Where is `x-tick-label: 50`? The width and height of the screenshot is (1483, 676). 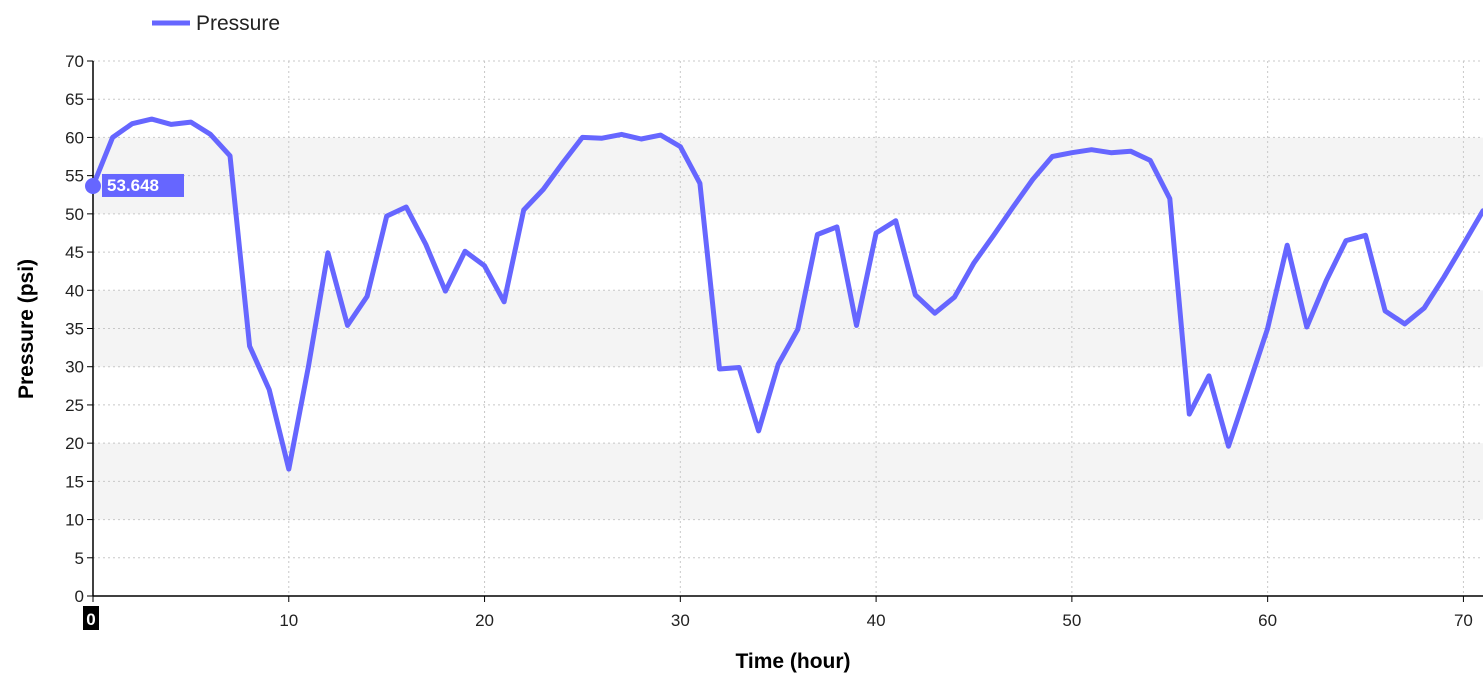
x-tick-label: 50 is located at coordinates (1071, 620).